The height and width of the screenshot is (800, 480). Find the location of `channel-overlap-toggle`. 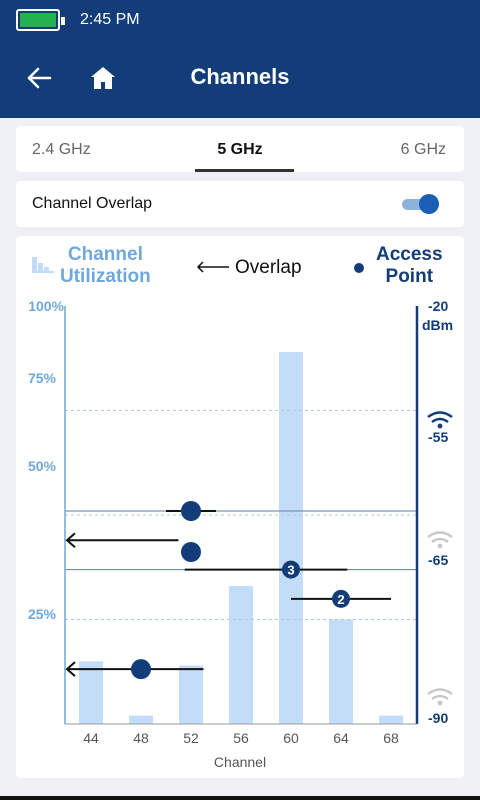

channel-overlap-toggle is located at coordinates (420, 204).